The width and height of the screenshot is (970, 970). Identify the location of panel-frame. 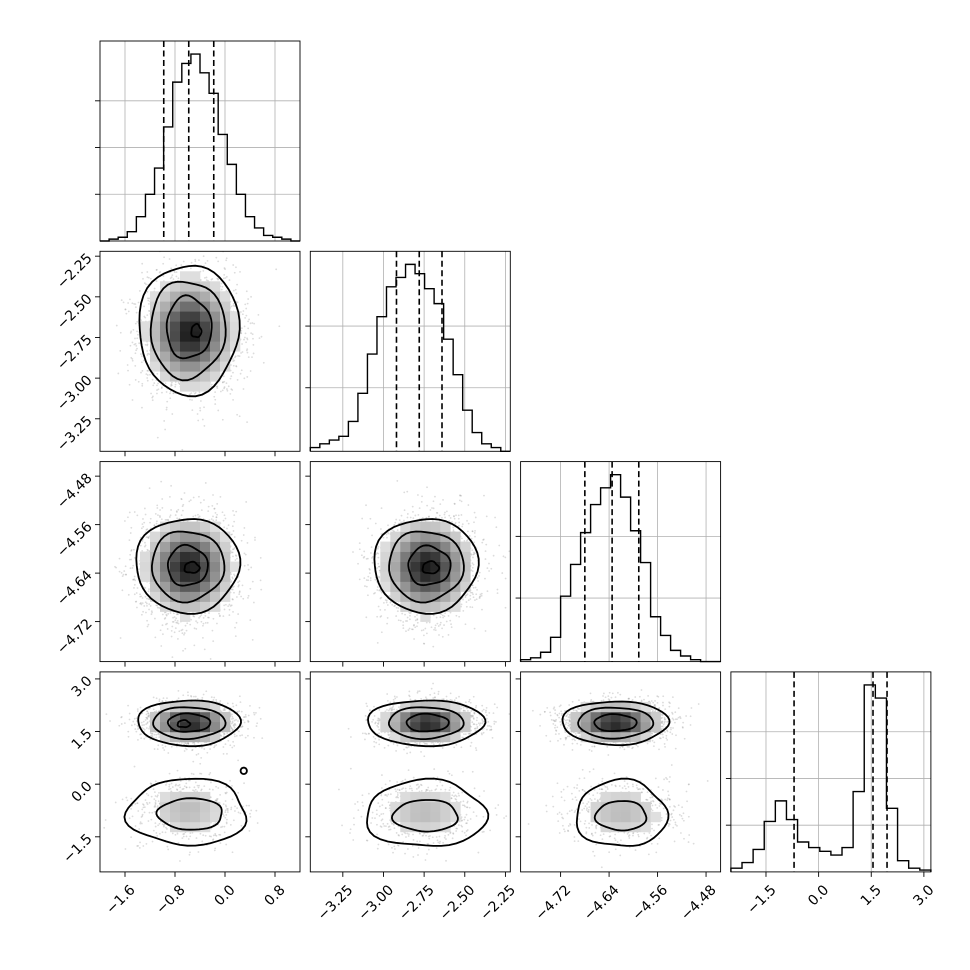
(200, 351).